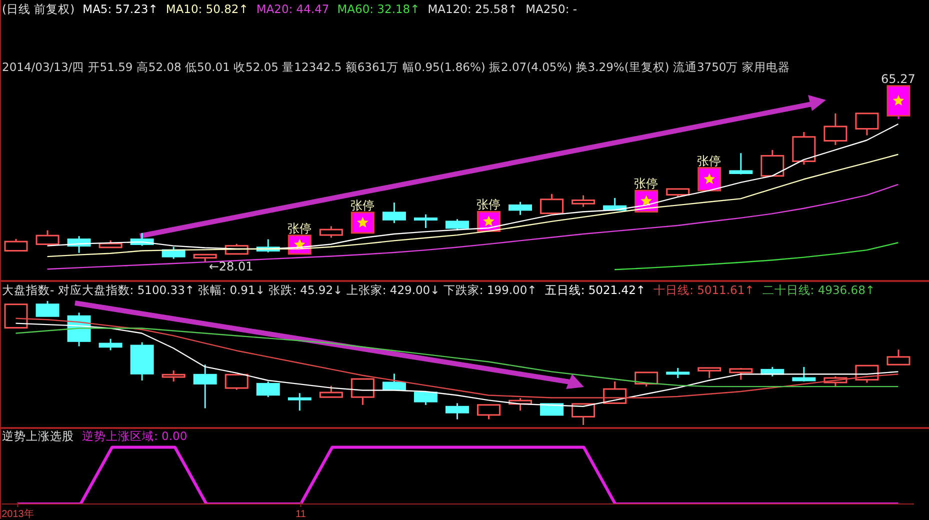 This screenshot has width=929, height=520. I want to click on text: 十日线: 5011.61↑, so click(704, 290).